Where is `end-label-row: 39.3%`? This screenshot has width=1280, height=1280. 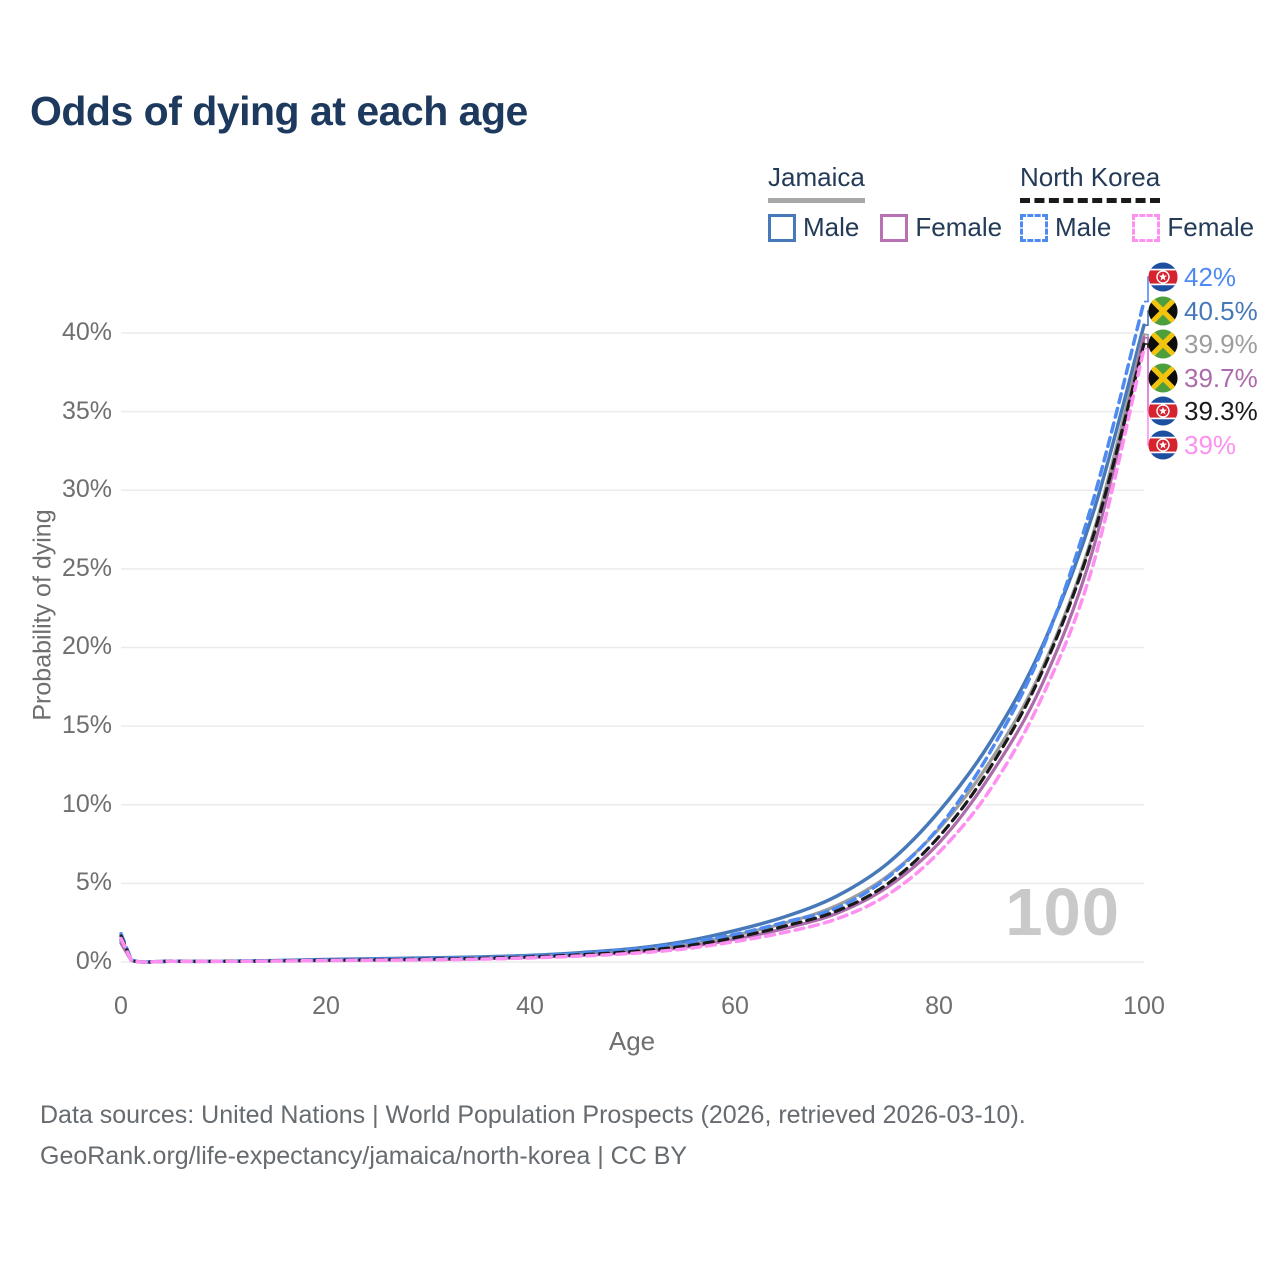
end-label-row: 39.3% is located at coordinates (1203, 411).